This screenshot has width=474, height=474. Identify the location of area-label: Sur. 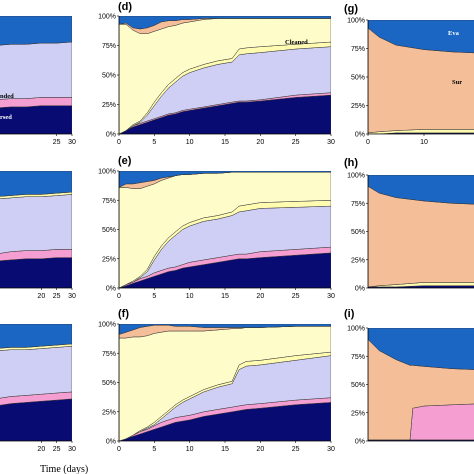
(457, 82).